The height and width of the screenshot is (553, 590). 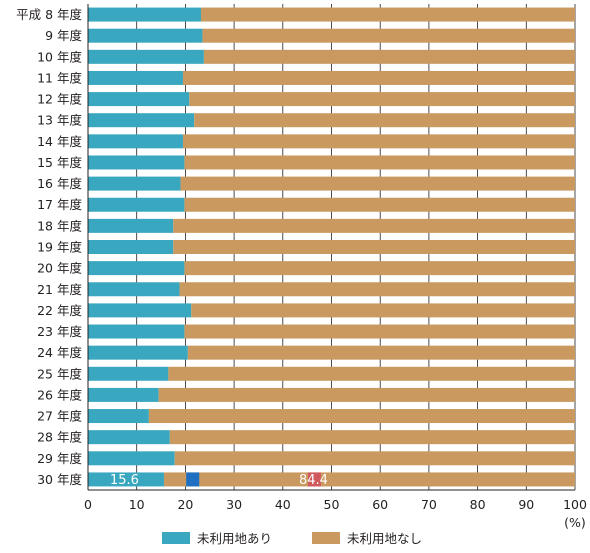 What do you see at coordinates (526, 504) in the screenshot?
I see `x-tick-label: 90` at bounding box center [526, 504].